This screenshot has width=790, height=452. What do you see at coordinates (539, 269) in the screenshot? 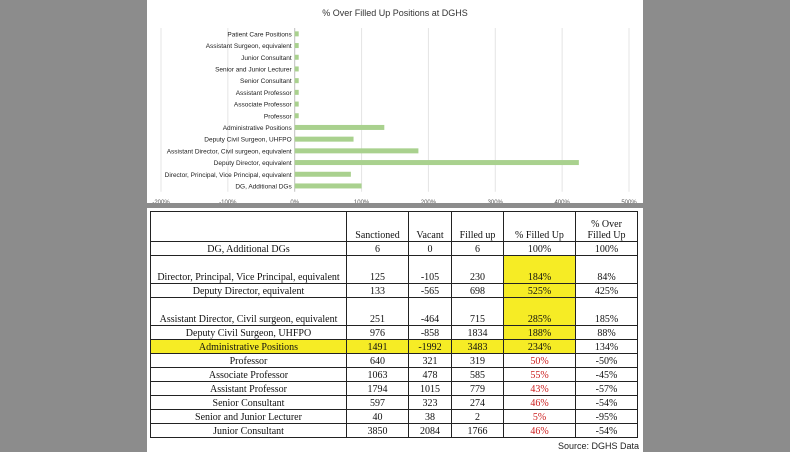
I see `row-pct-filled: 184%` at bounding box center [539, 269].